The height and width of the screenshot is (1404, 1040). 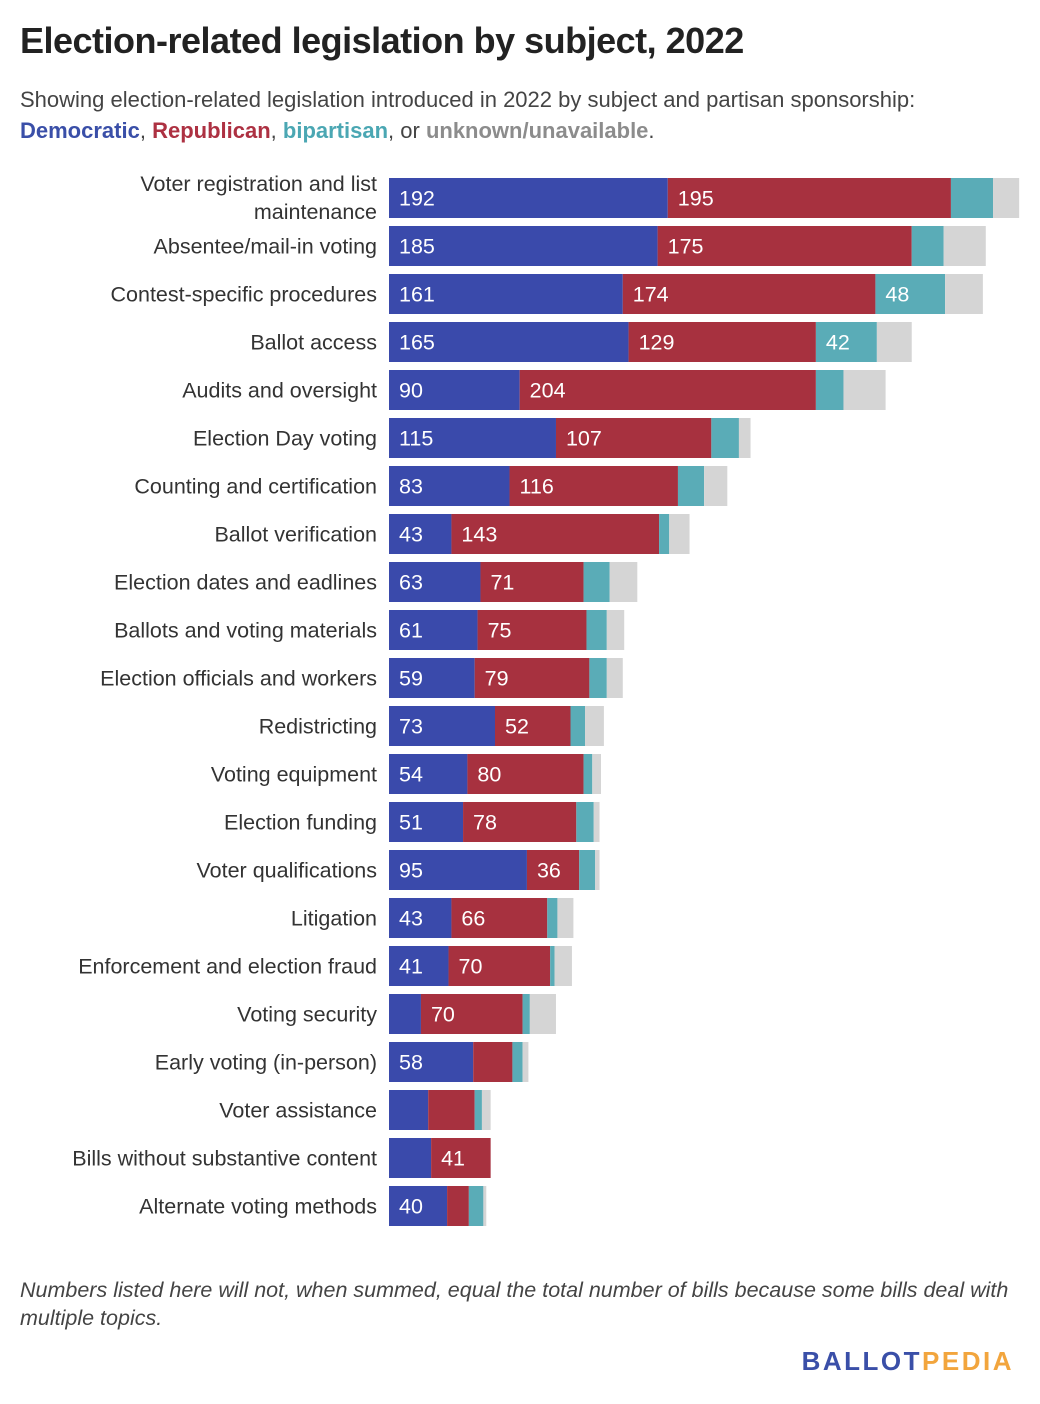 I want to click on data-label-republican: 175, so click(x=686, y=247).